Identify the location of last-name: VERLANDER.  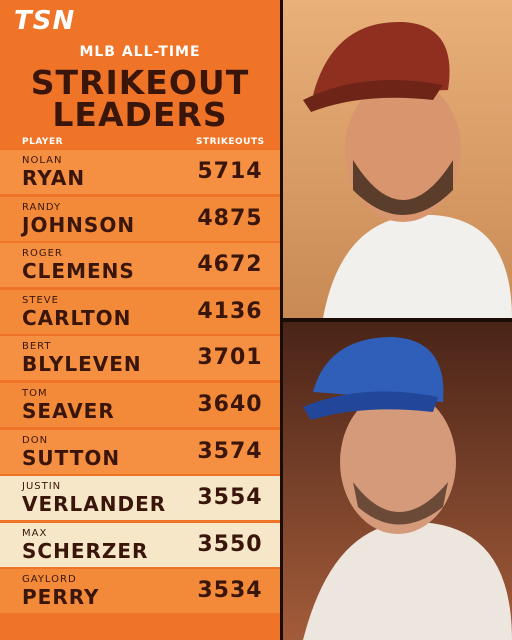
(94, 504).